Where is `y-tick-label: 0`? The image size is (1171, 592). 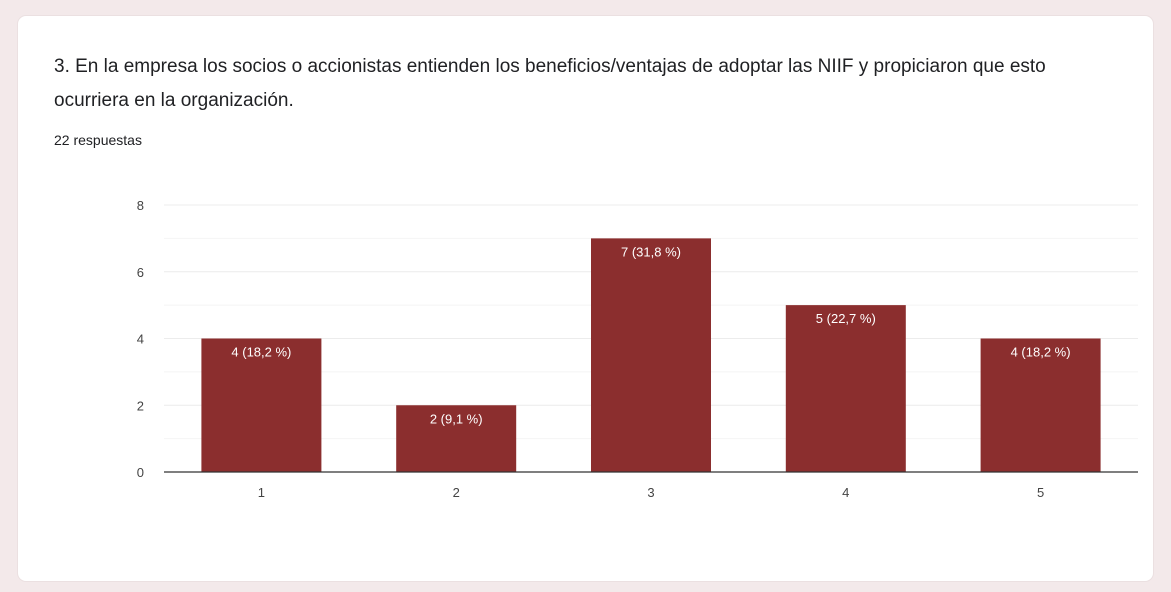 y-tick-label: 0 is located at coordinates (140, 472).